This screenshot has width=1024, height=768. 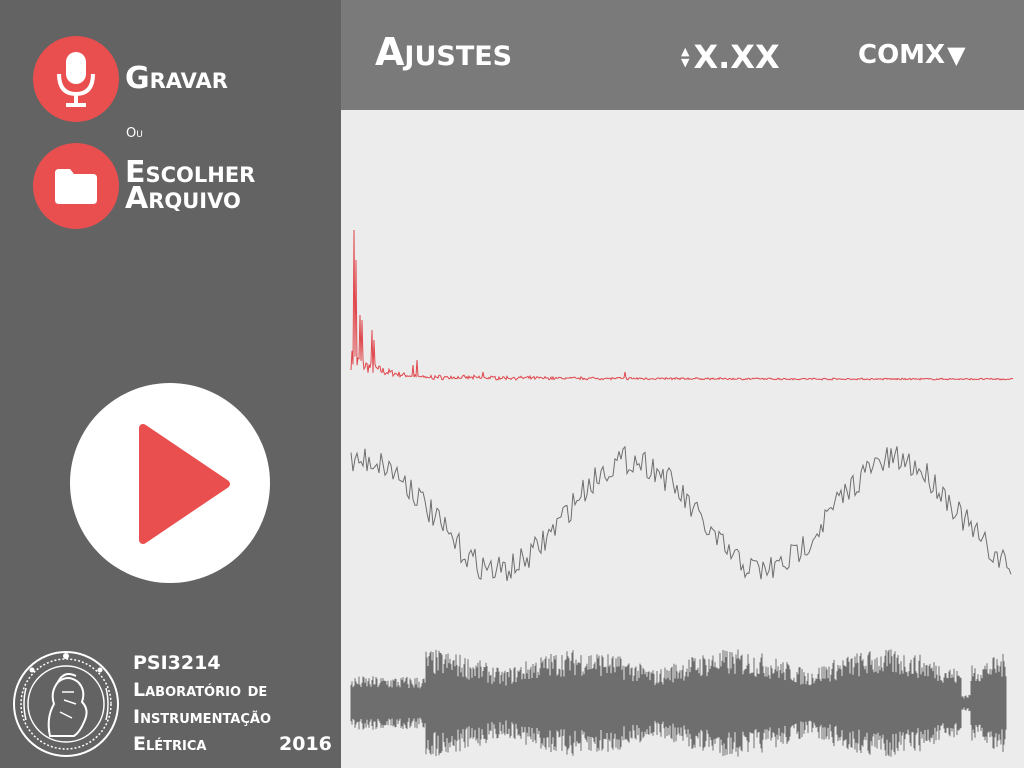 I want to click on stepper-down-icon: ▼, so click(x=685, y=62).